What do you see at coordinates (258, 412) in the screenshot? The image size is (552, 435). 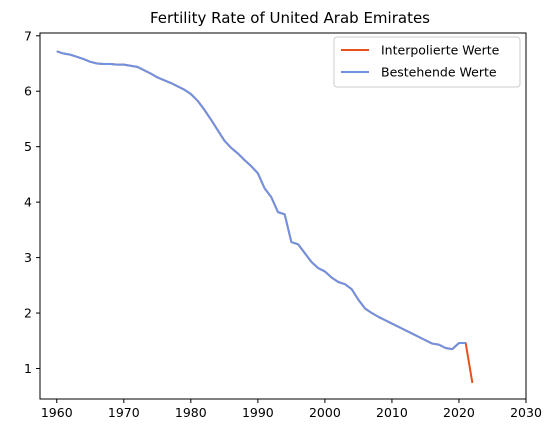 I see `x-tick-label: 1990` at bounding box center [258, 412].